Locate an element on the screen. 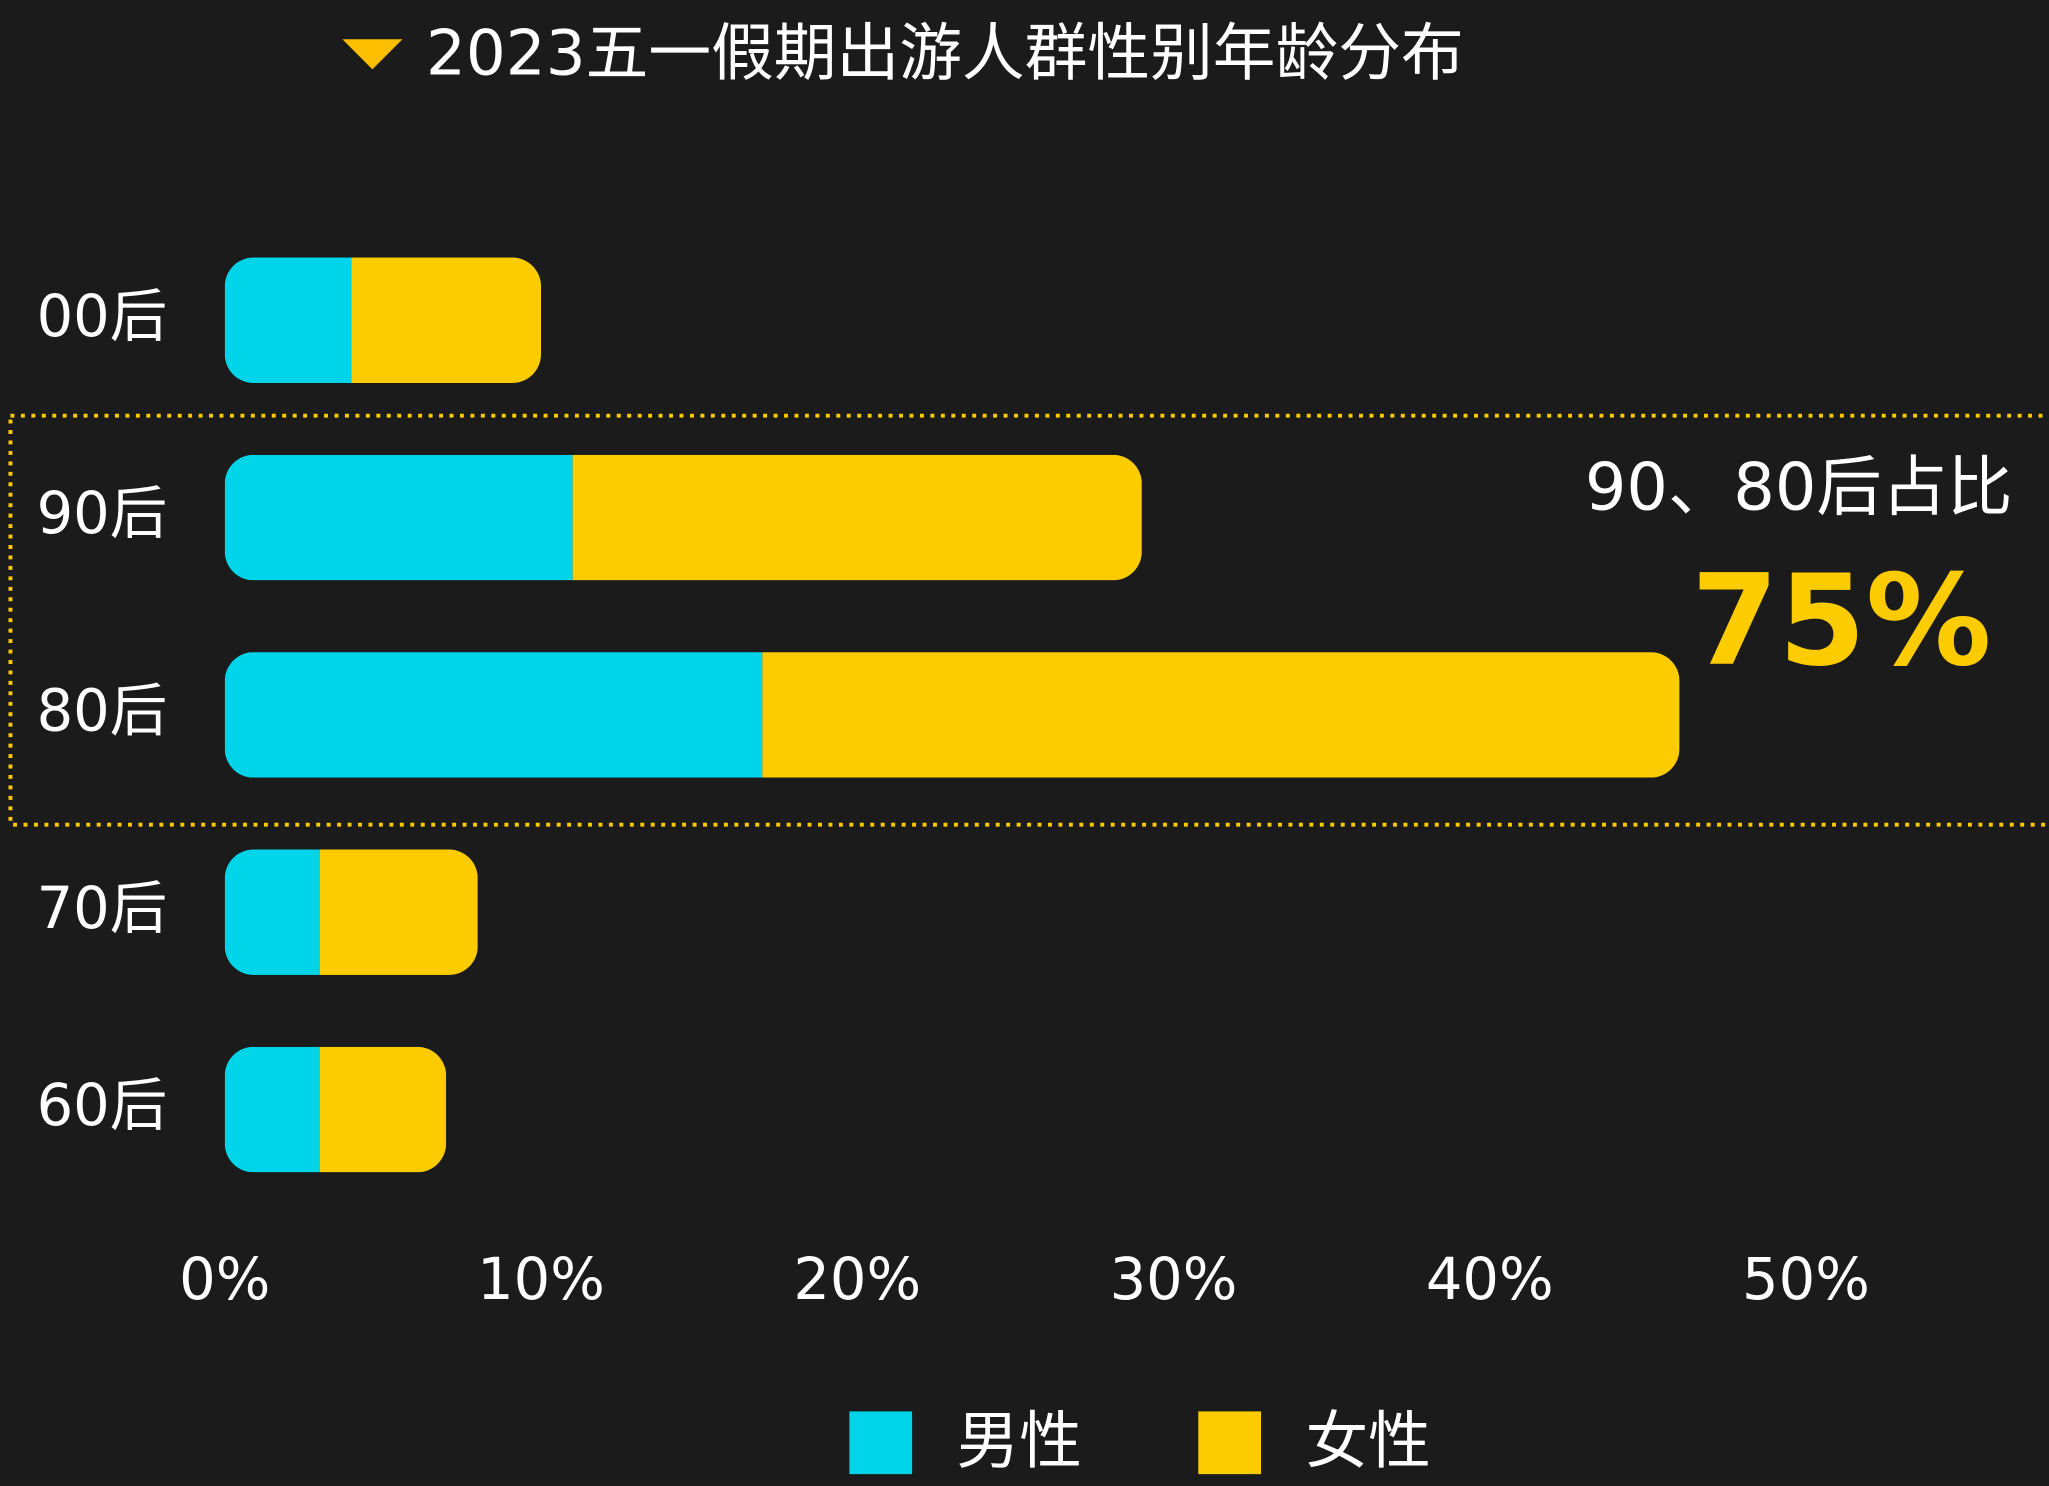 The height and width of the screenshot is (1486, 2049). x-tick-label: 10% is located at coordinates (541, 1279).